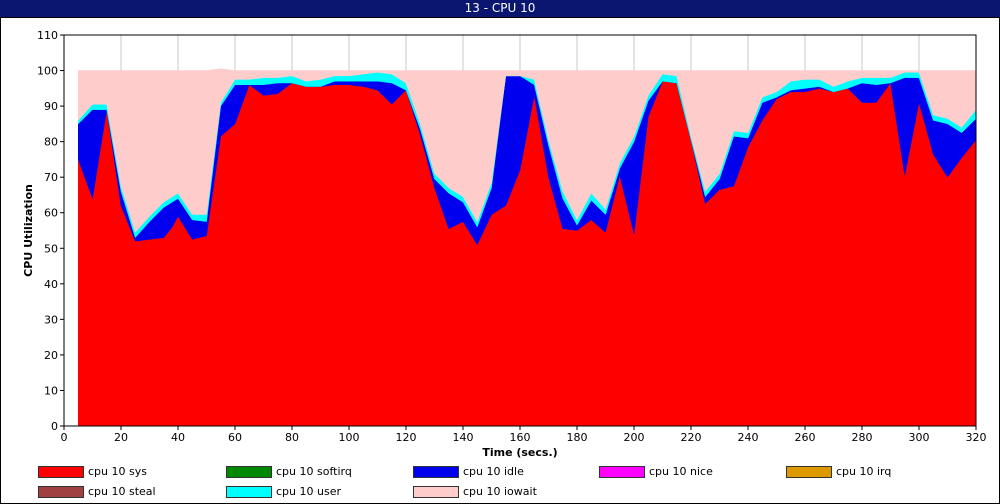  Describe the element at coordinates (681, 471) in the screenshot. I see `legend-label: cpu 10 nice` at that location.